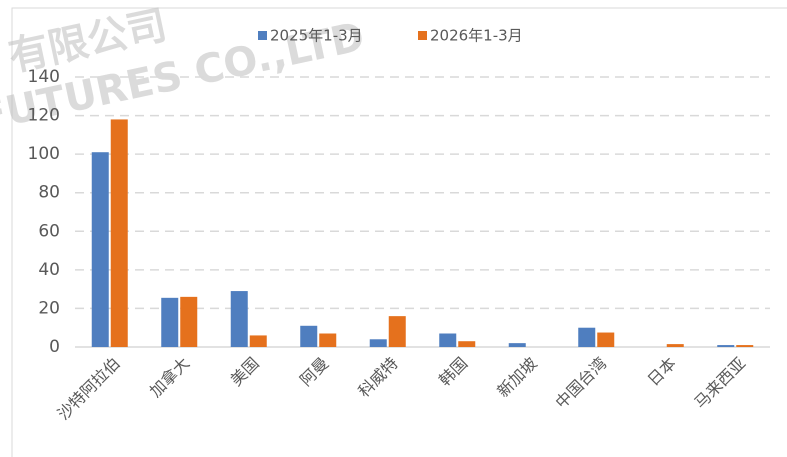 The width and height of the screenshot is (787, 457). Describe the element at coordinates (581, 383) in the screenshot. I see `x-tick-label: 中国台湾` at that location.